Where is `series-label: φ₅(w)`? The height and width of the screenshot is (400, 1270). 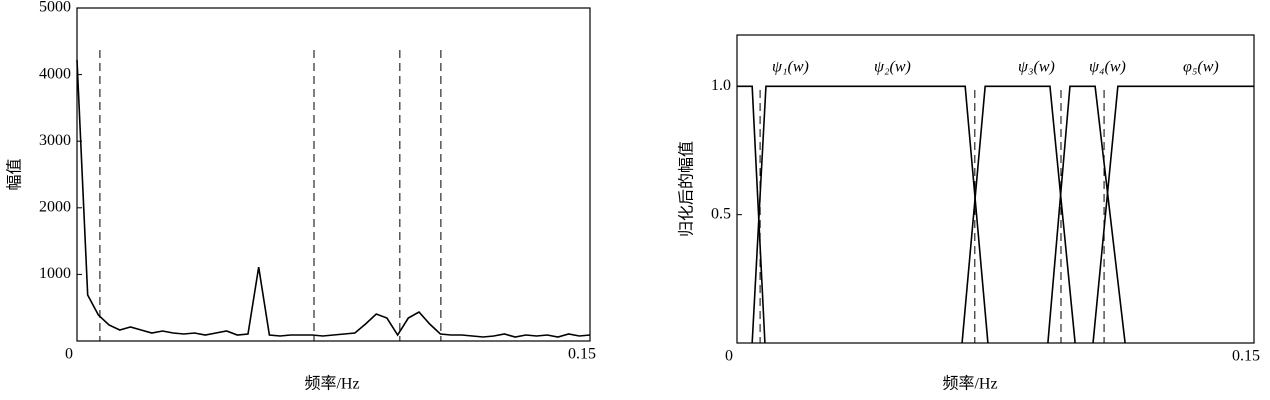
series-label: φ₅(w) is located at coordinates (1201, 67).